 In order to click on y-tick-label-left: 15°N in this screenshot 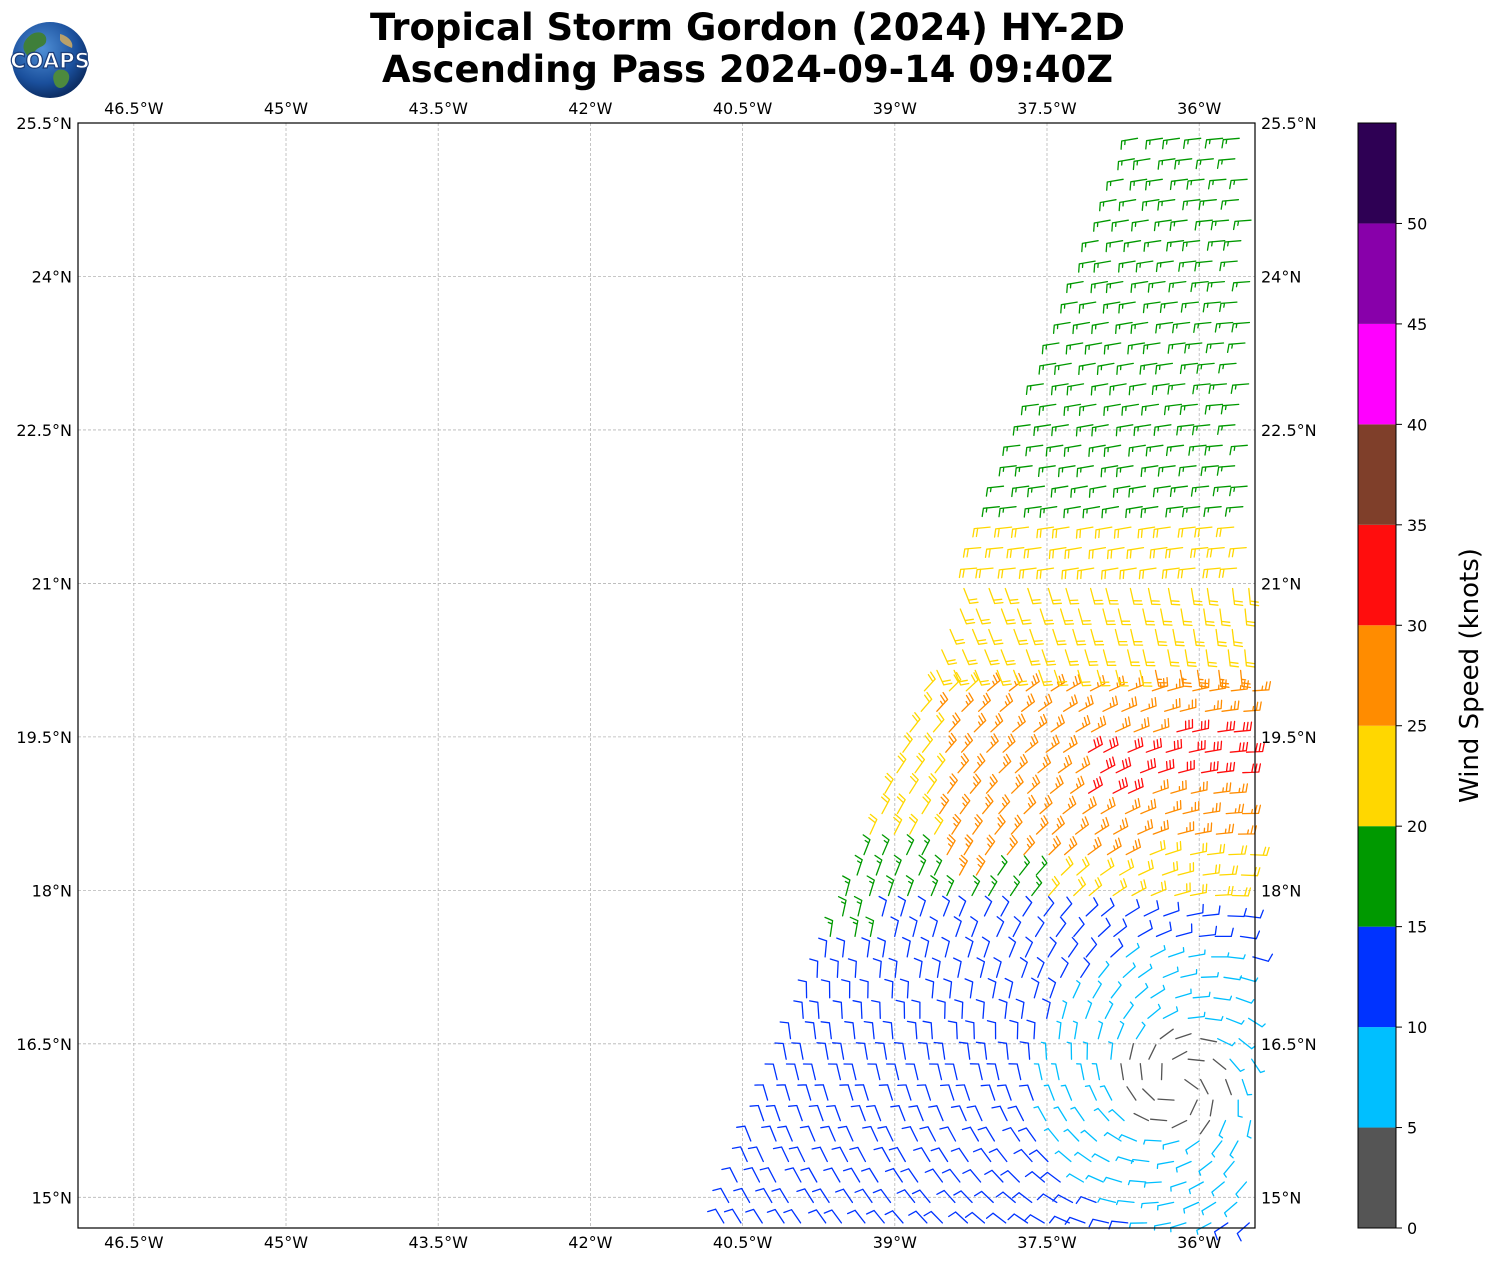, I will do `click(52, 1197)`.